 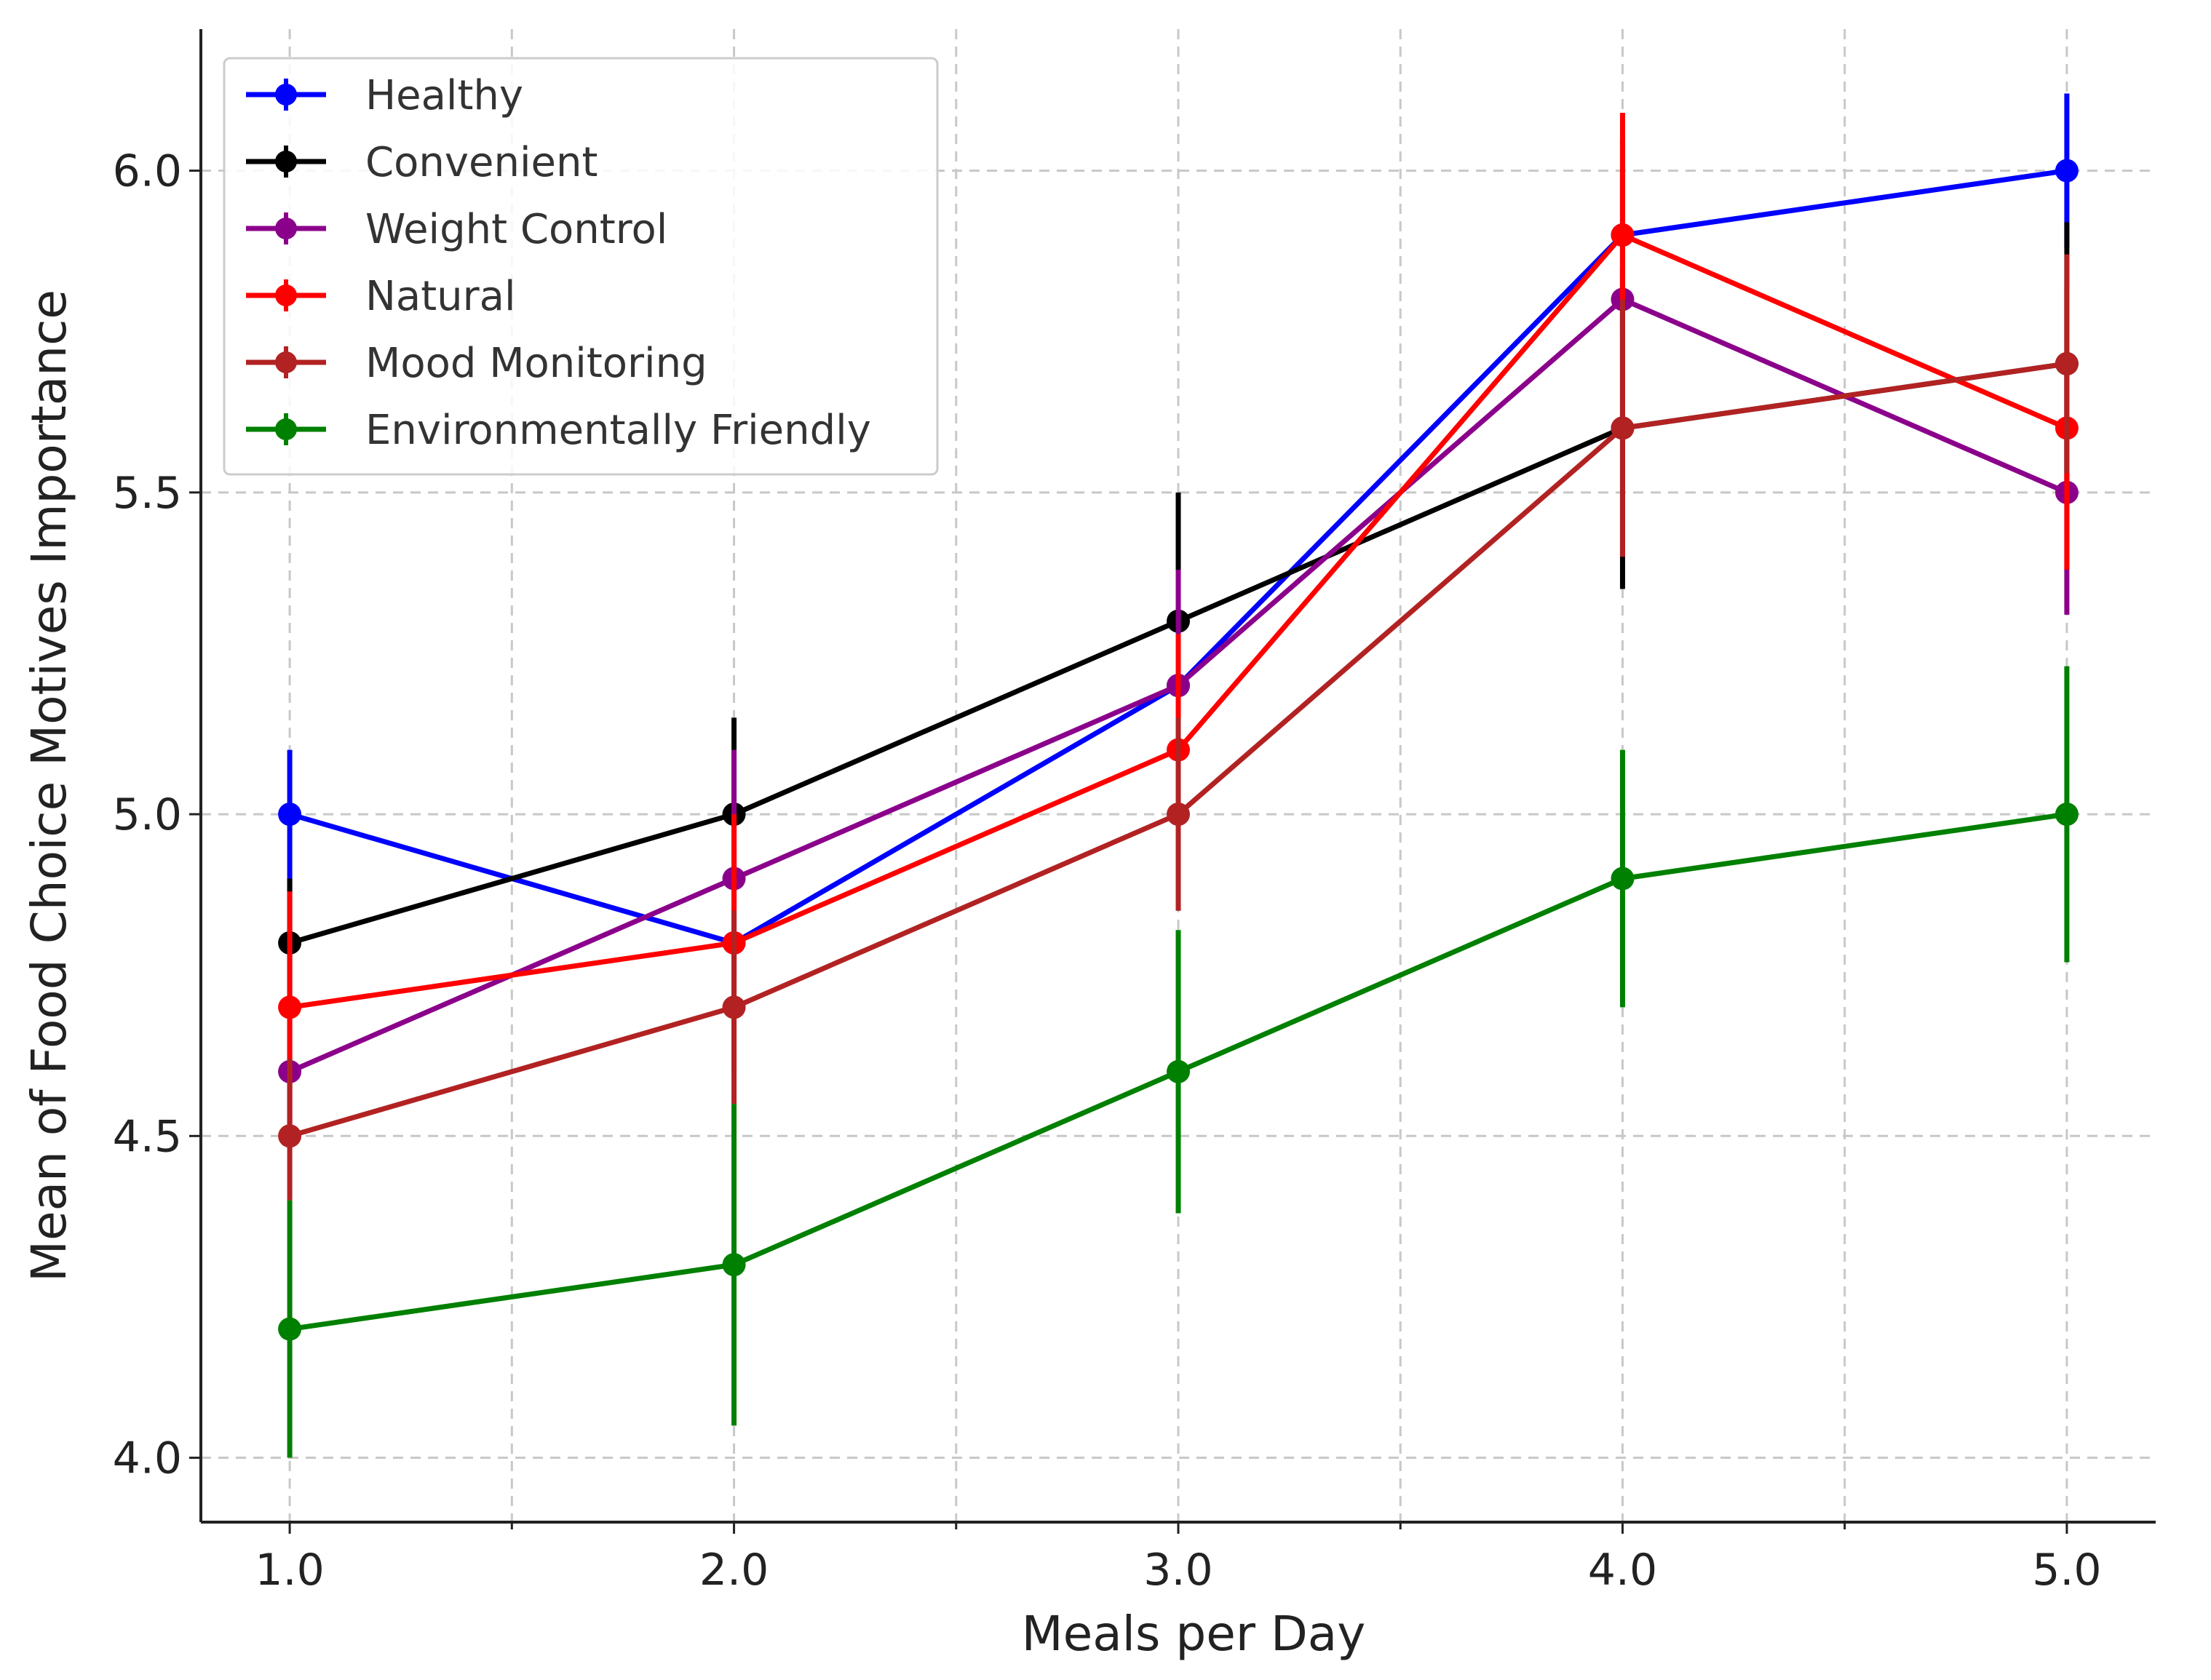 What do you see at coordinates (147, 493) in the screenshot?
I see `y-tick-label: 5.5` at bounding box center [147, 493].